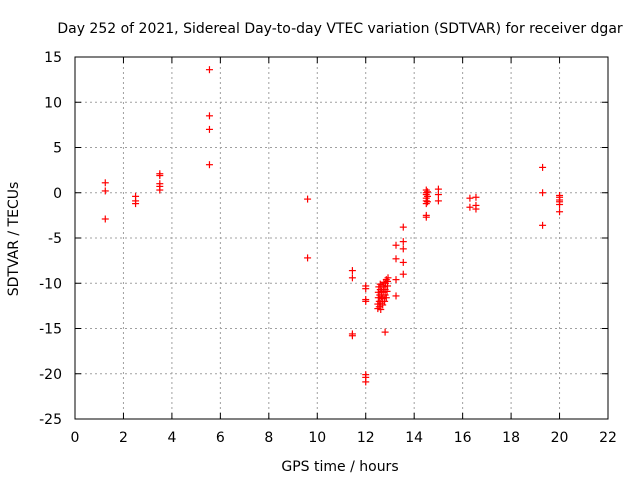  Describe the element at coordinates (75, 438) in the screenshot. I see `x-tick-label: 0` at that location.